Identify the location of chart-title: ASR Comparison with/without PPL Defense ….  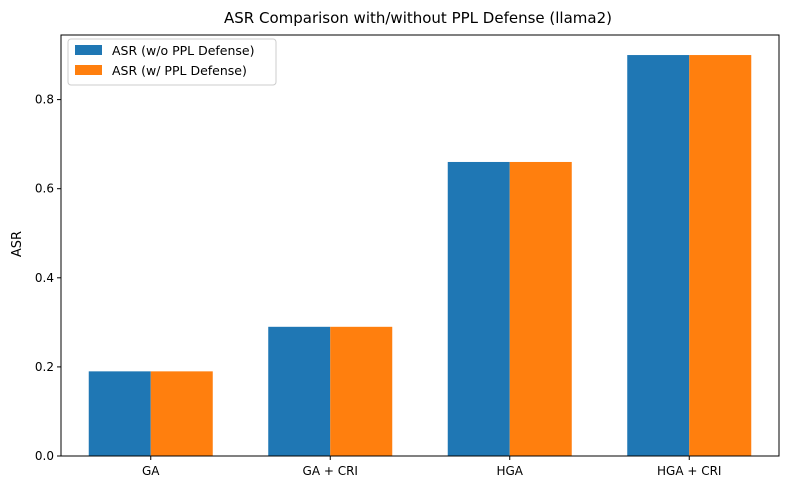
(418, 18).